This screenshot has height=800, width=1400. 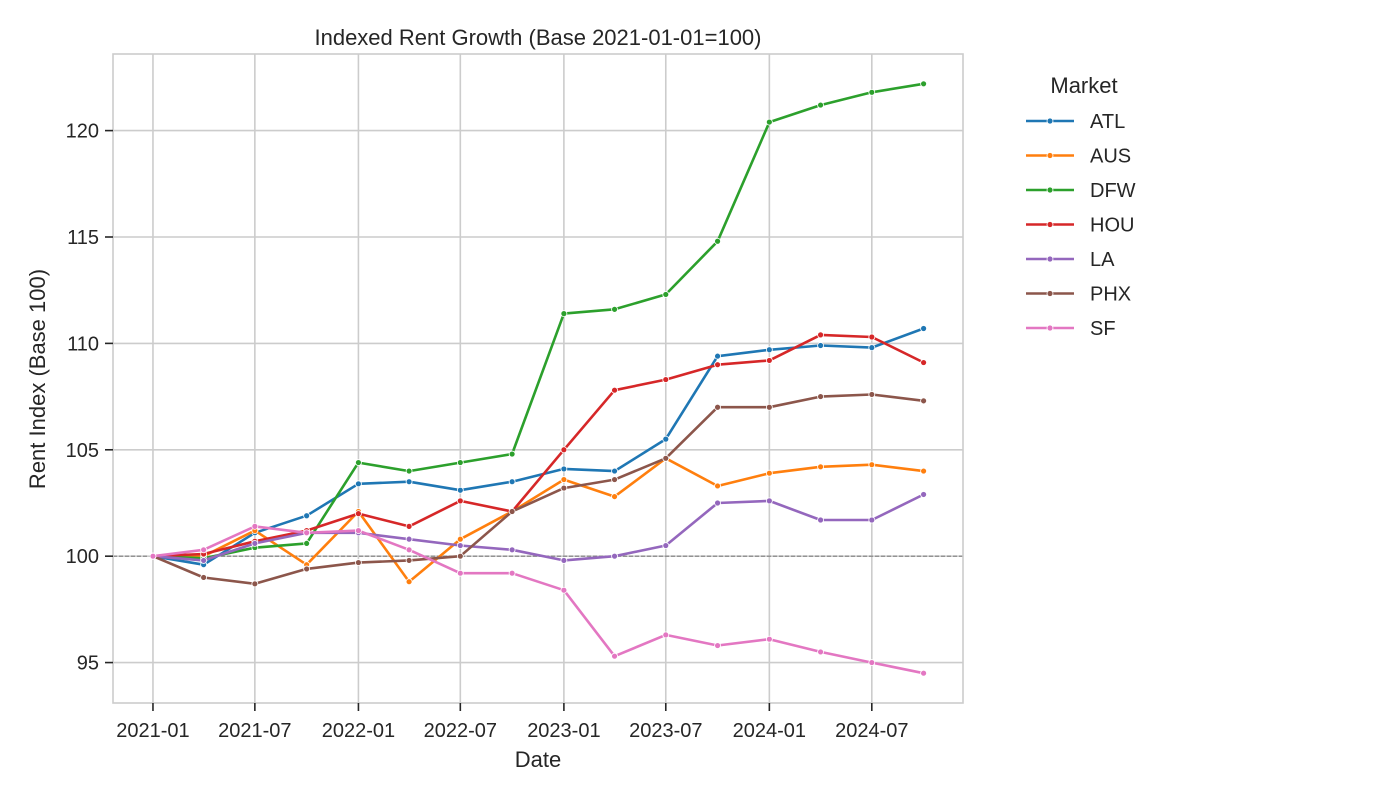 I want to click on legend-item-dfw: DFW, so click(x=1081, y=191).